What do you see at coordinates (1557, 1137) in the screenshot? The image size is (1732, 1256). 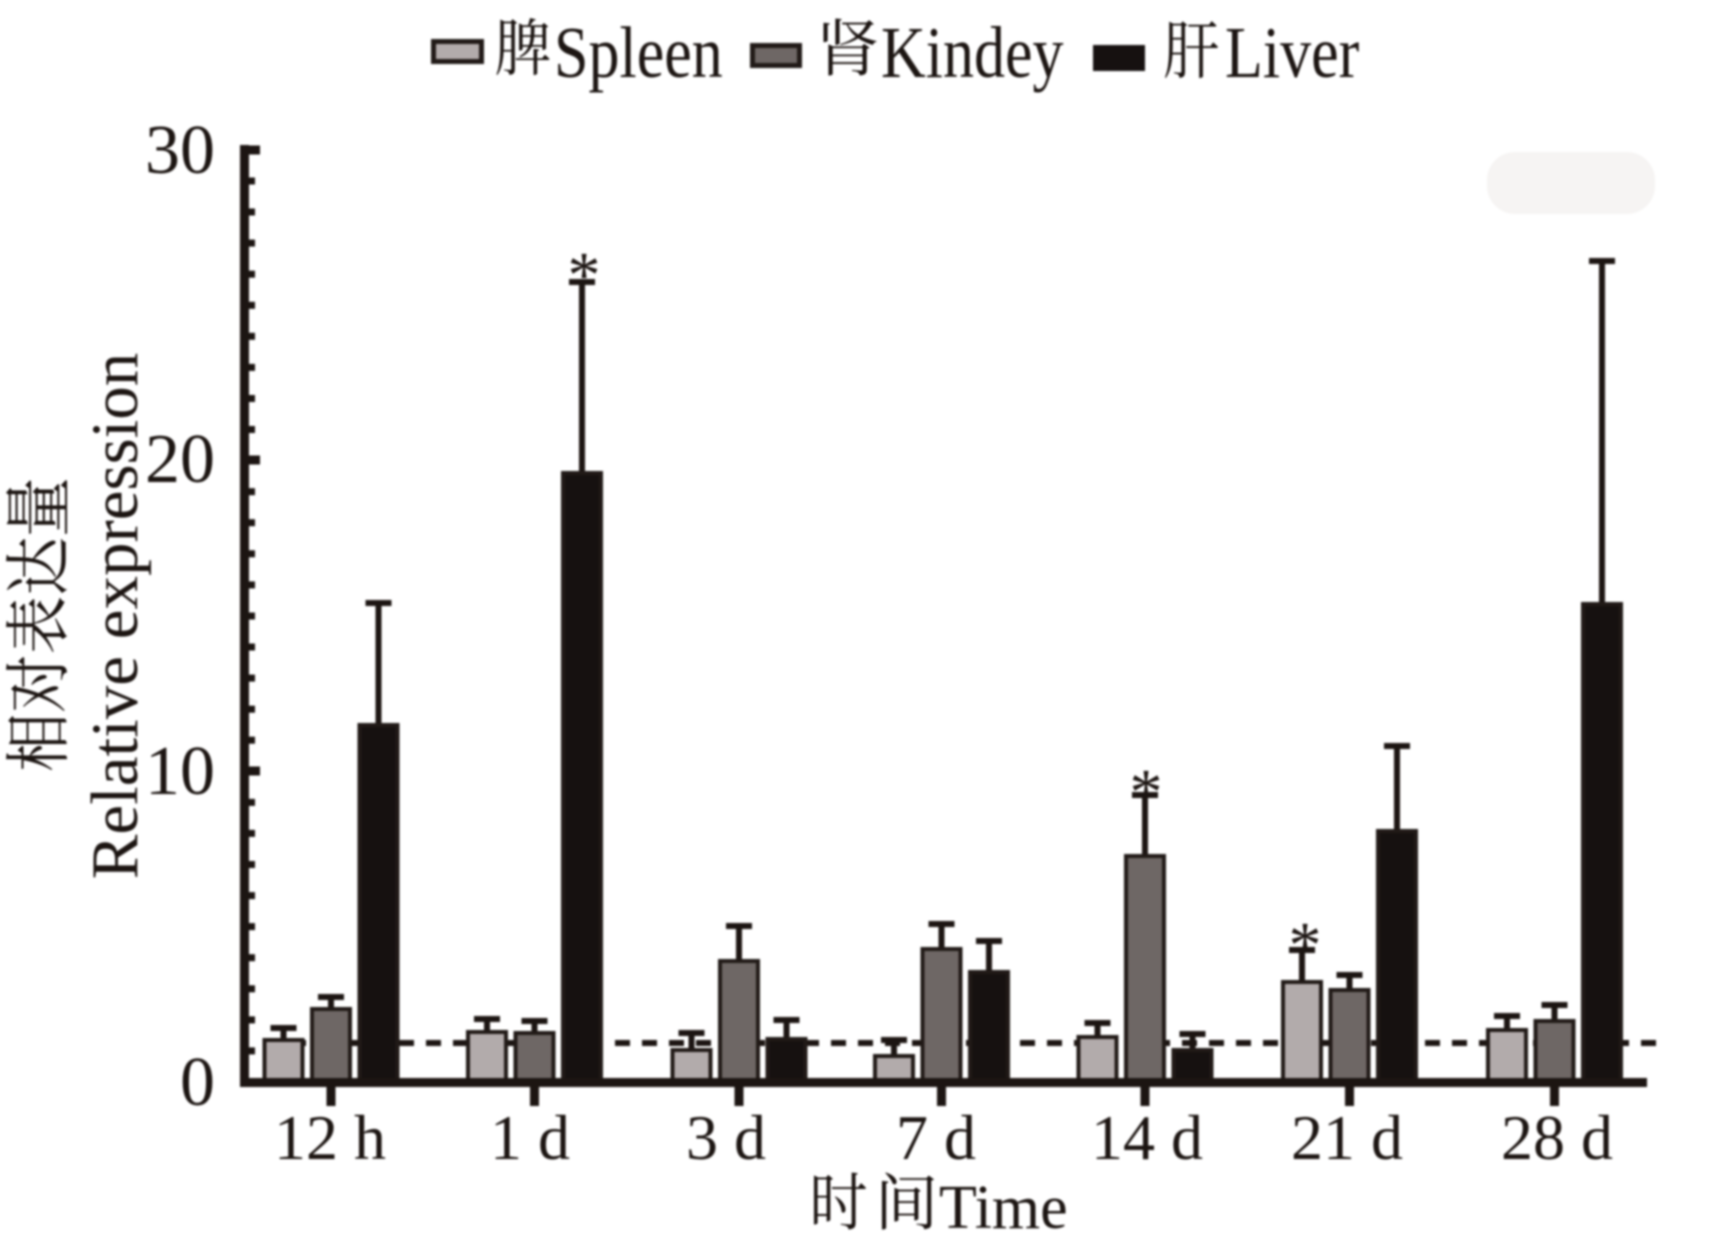 I see `svg-text: 28 d` at bounding box center [1557, 1137].